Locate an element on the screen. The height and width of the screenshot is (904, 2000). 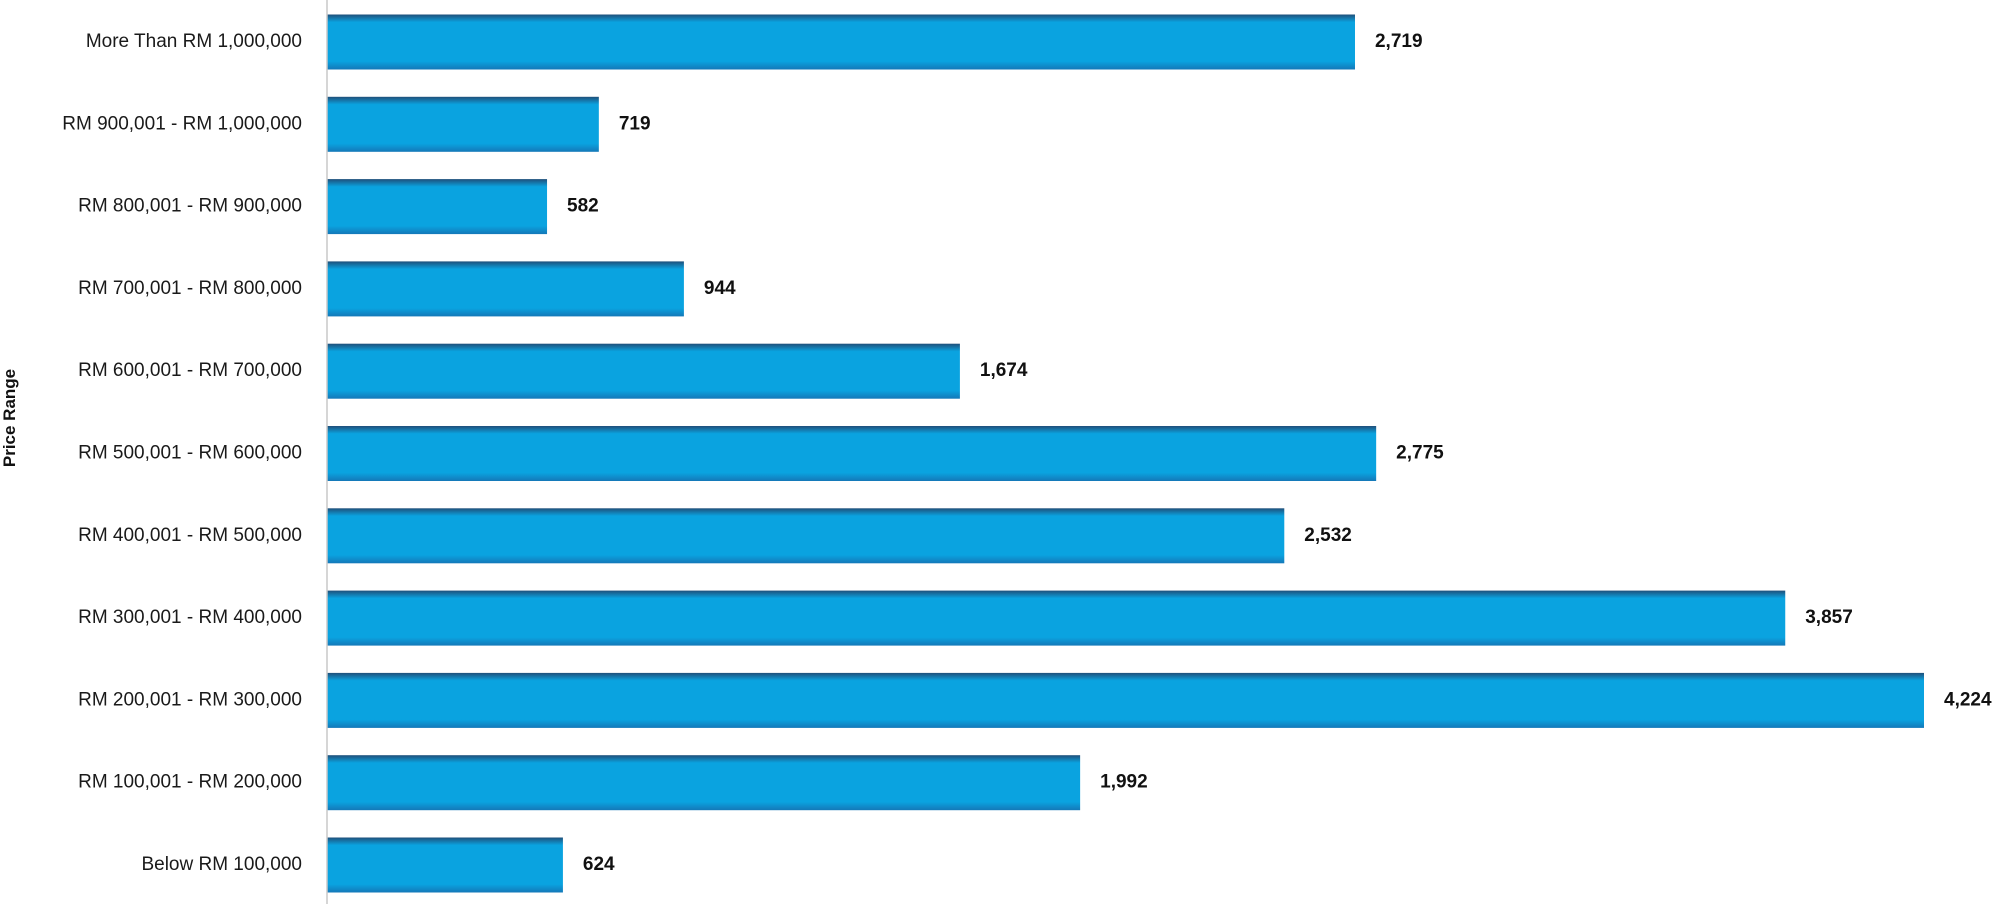
y-axis-title: Price Range is located at coordinates (9, 418).